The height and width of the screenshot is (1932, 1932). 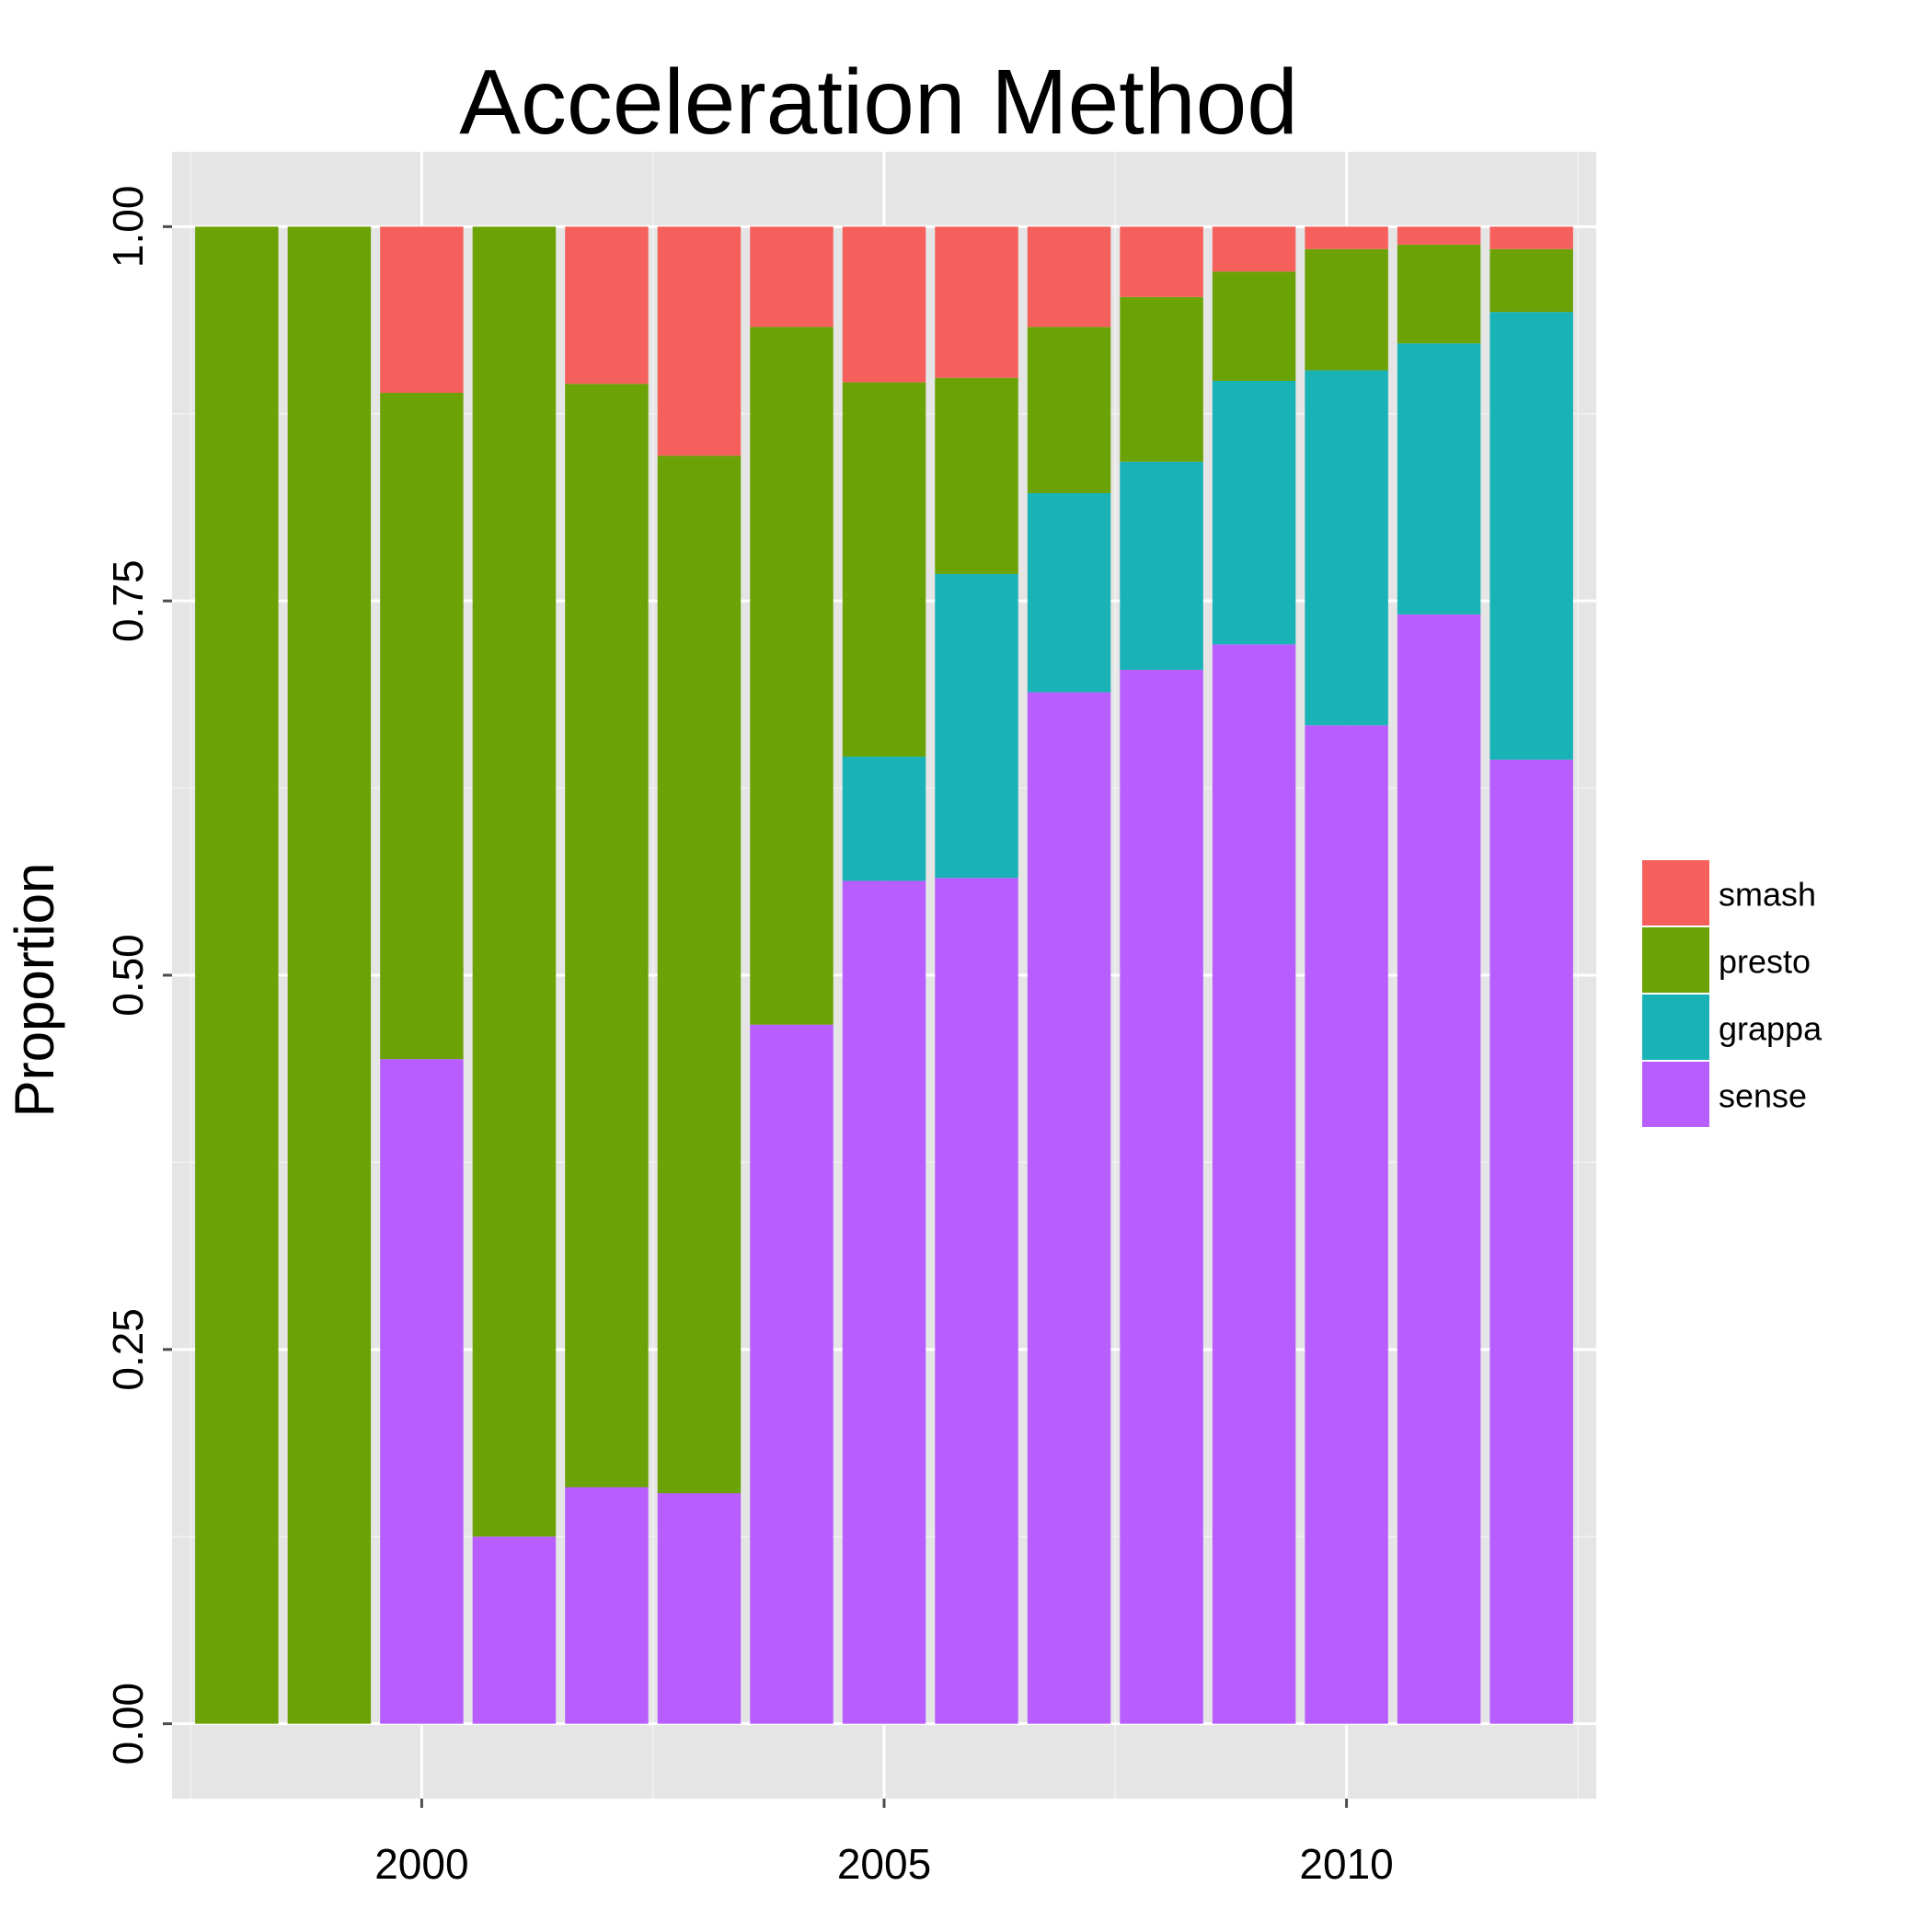 What do you see at coordinates (878, 102) in the screenshot?
I see `chart-title: Acceleration Method` at bounding box center [878, 102].